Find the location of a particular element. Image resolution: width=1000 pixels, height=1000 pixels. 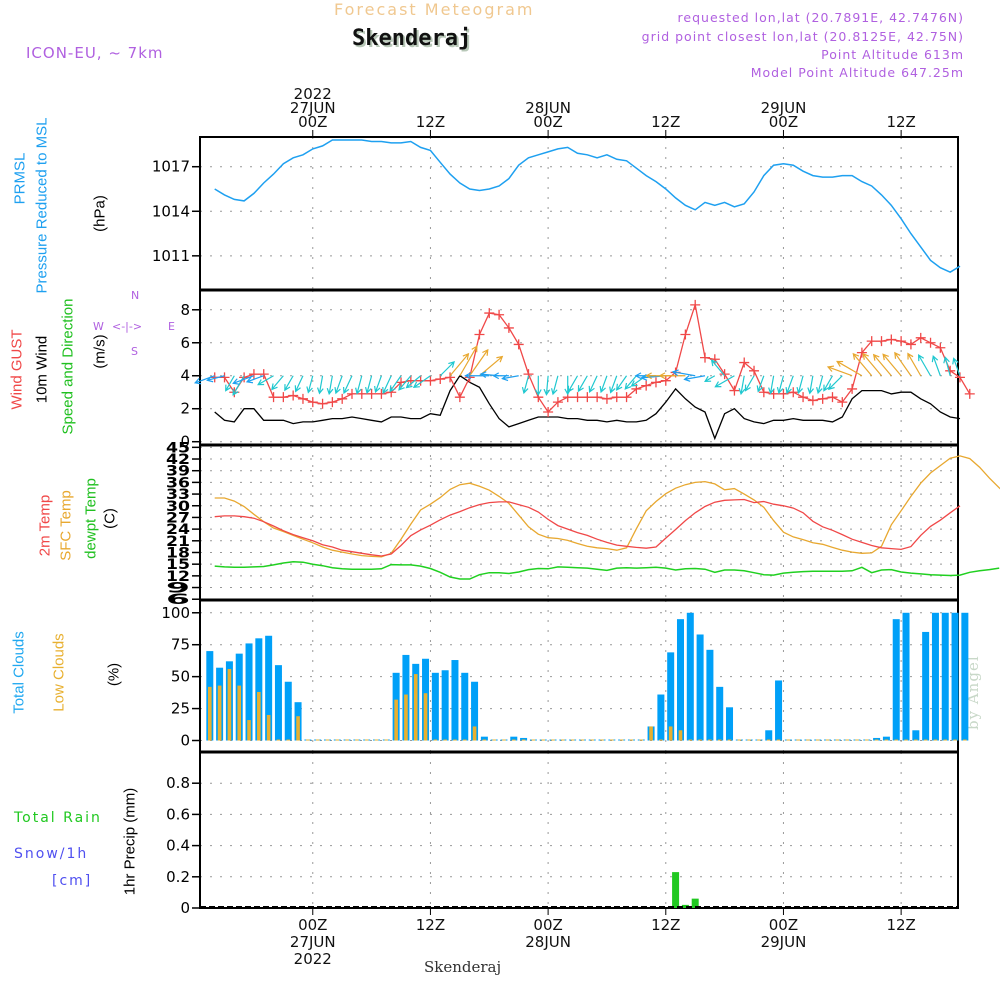

top-time-label: 12Z is located at coordinates (430, 122).